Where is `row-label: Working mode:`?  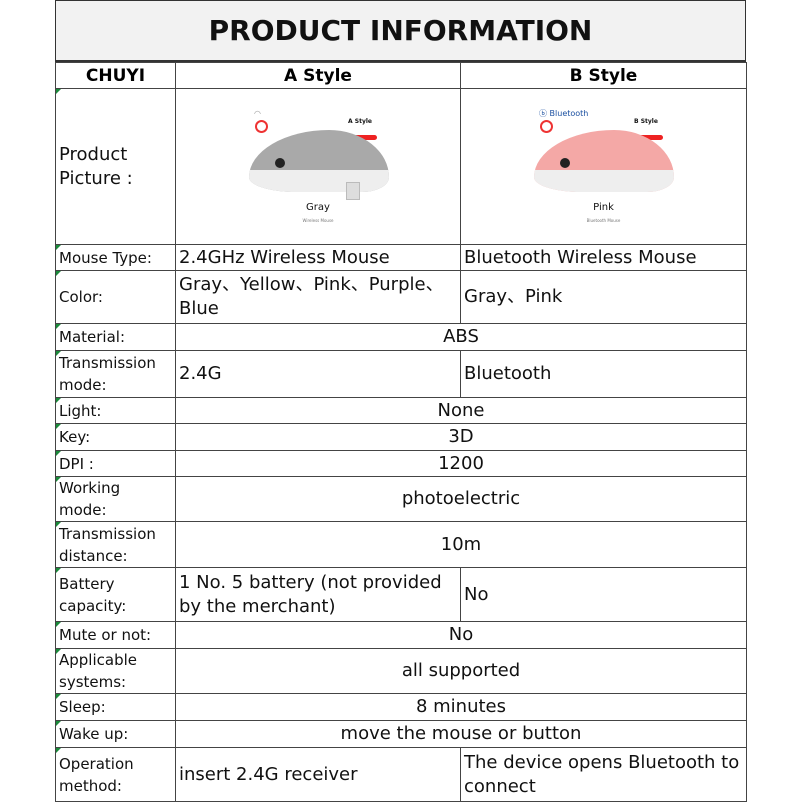 row-label: Working mode: is located at coordinates (115, 499).